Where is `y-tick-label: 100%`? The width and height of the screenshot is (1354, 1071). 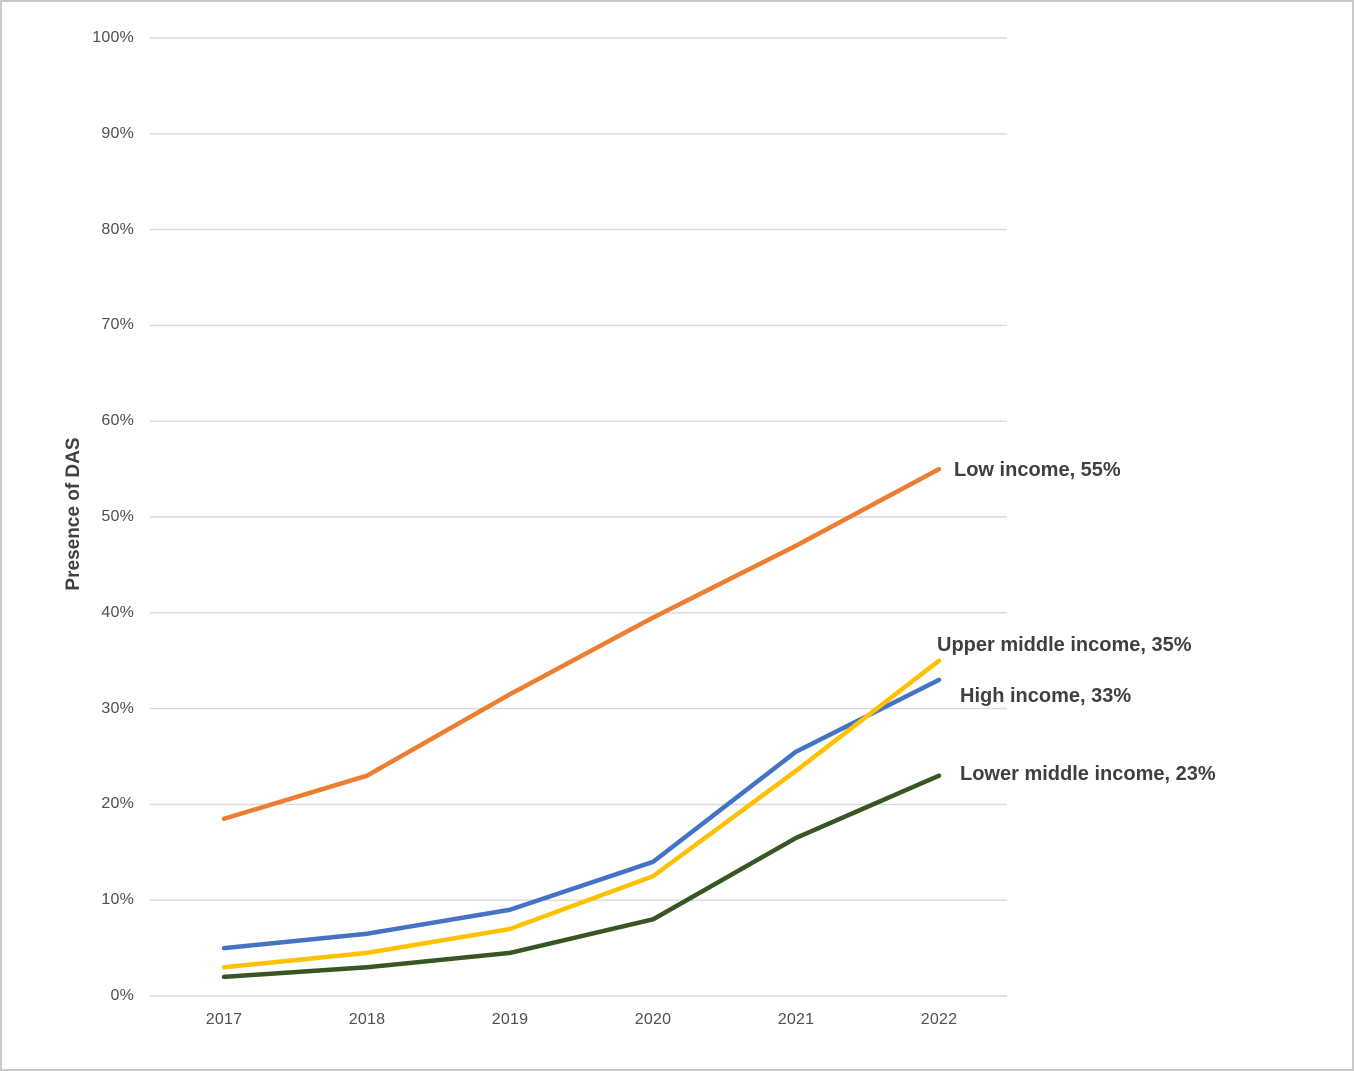 y-tick-label: 100% is located at coordinates (113, 37).